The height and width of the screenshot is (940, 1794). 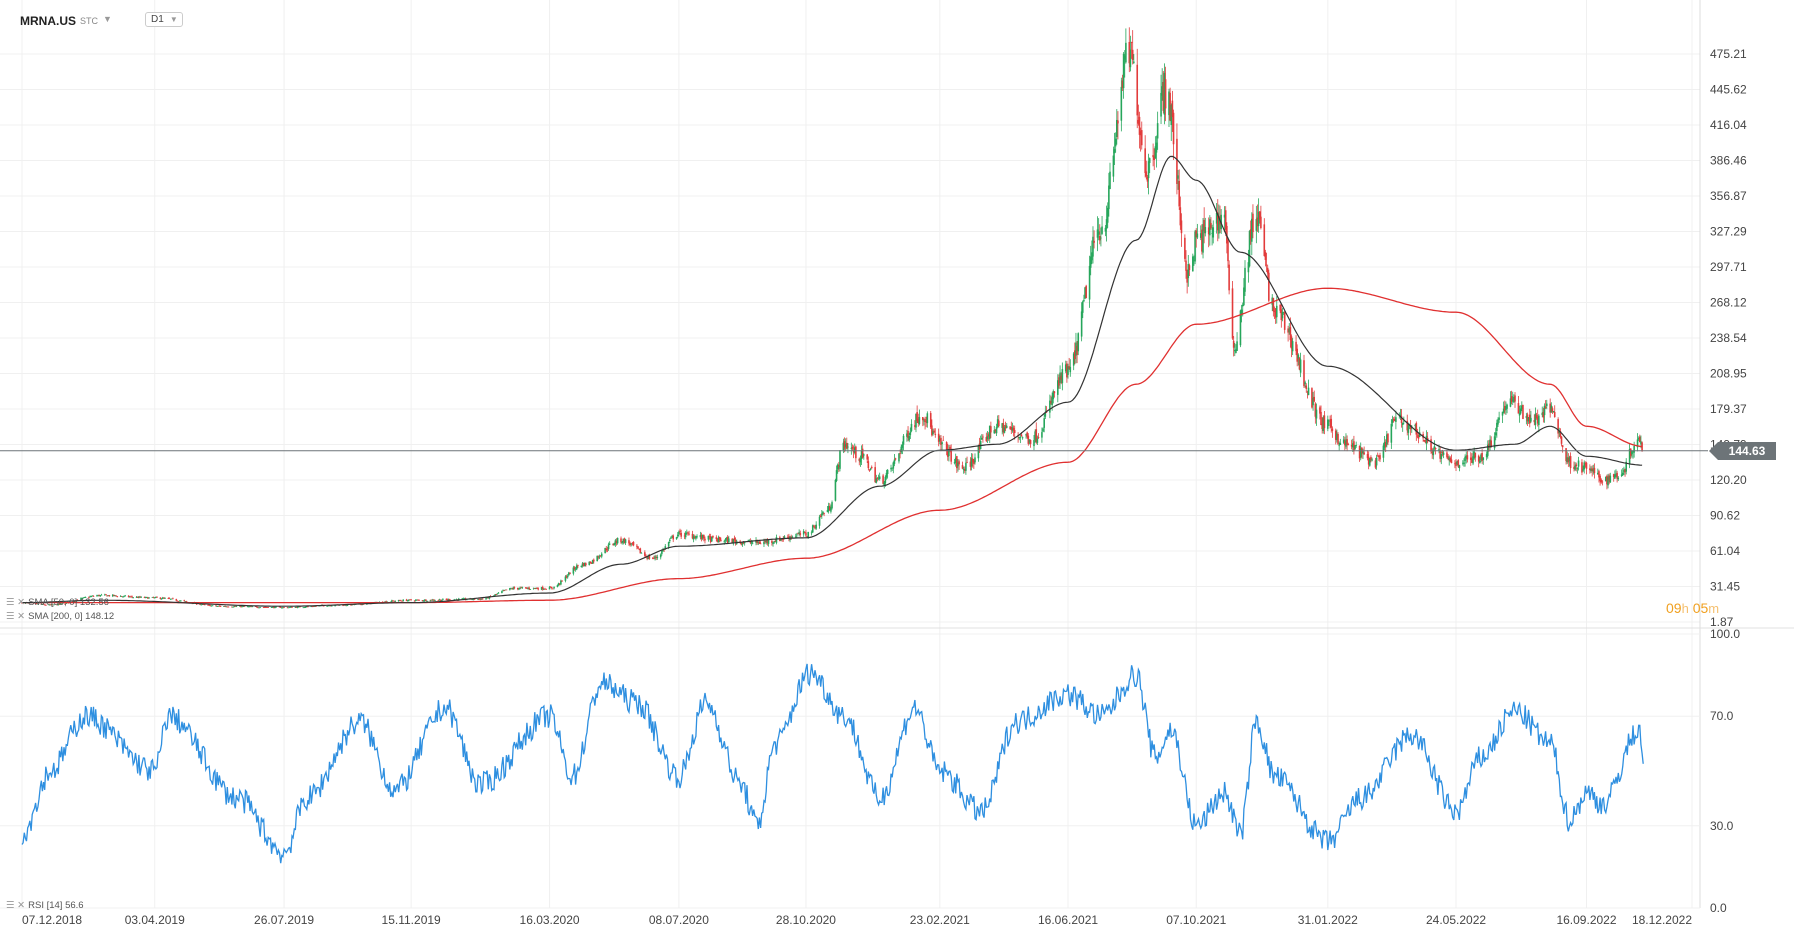 I want to click on symbol-dropdown-icon: ▼, so click(x=107, y=19).